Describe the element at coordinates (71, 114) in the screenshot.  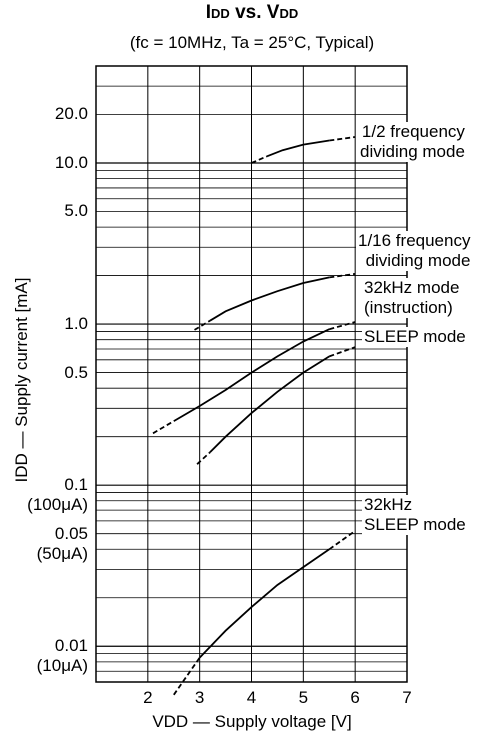
I see `y-tick-label: 20.0` at that location.